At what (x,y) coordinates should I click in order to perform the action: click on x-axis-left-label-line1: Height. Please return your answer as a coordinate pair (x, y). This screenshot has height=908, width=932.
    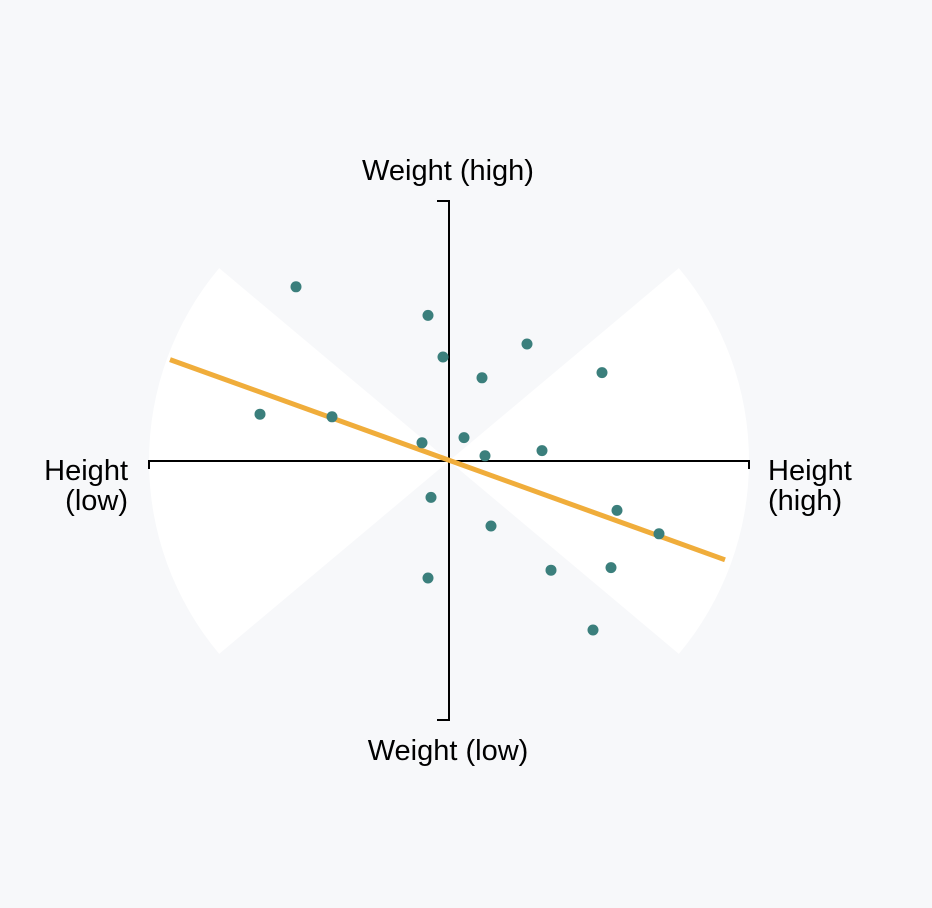
    Looking at the image, I should click on (86, 471).